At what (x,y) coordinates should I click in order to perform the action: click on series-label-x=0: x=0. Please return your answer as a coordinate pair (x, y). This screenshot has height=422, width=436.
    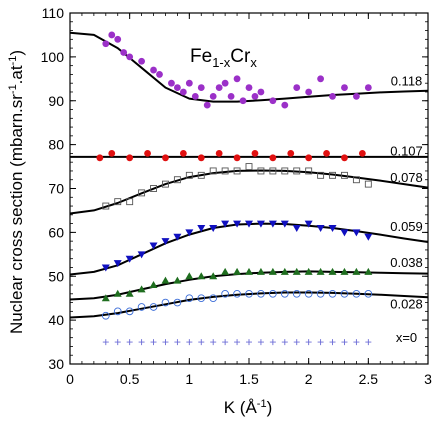
    Looking at the image, I should click on (406, 337).